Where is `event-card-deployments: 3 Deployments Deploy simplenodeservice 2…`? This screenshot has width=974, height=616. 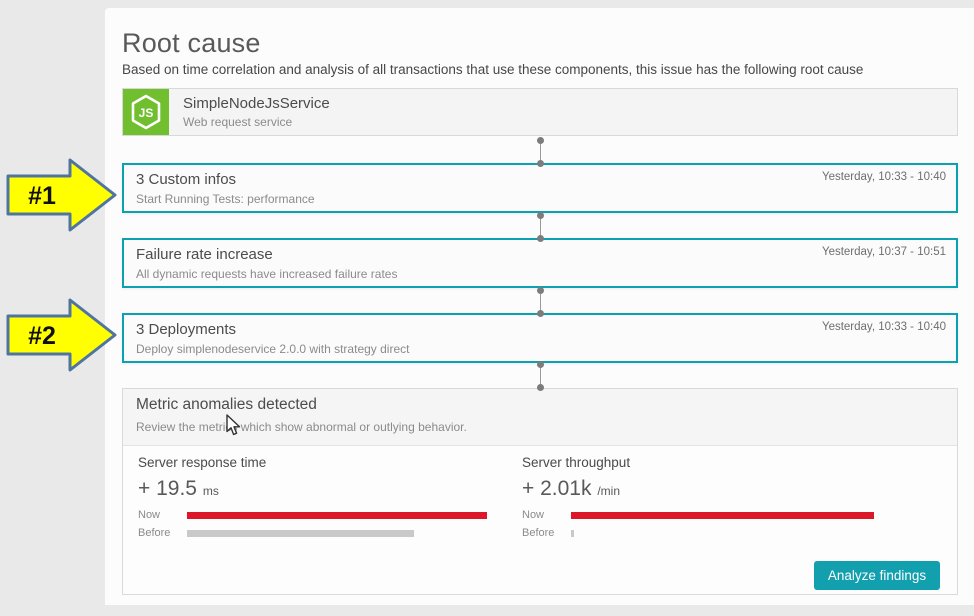
event-card-deployments: 3 Deployments Deploy simplenodeservice 2… is located at coordinates (540, 338).